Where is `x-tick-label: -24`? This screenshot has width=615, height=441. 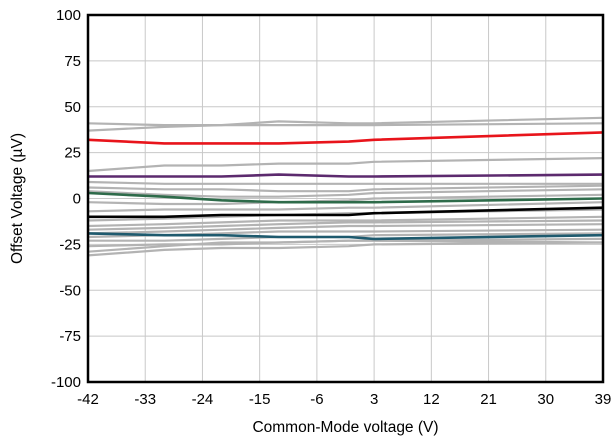
x-tick-label: -24 is located at coordinates (203, 399).